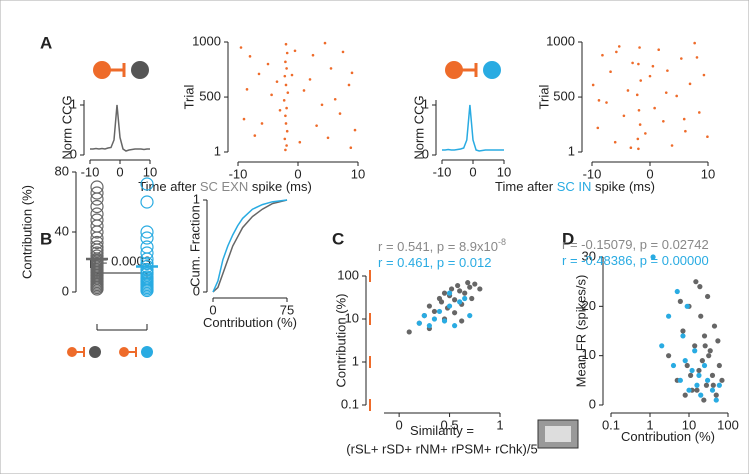  I want to click on line, so click(250, 246).